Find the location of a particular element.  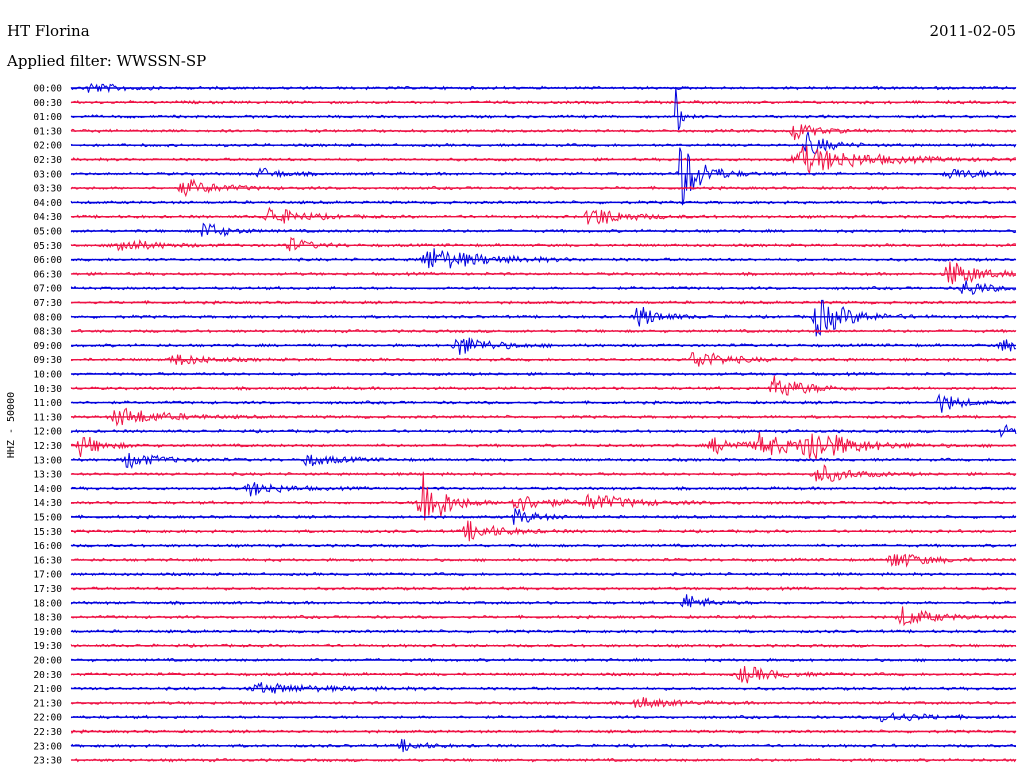

tick-label: 11:00 is located at coordinates (47, 403).